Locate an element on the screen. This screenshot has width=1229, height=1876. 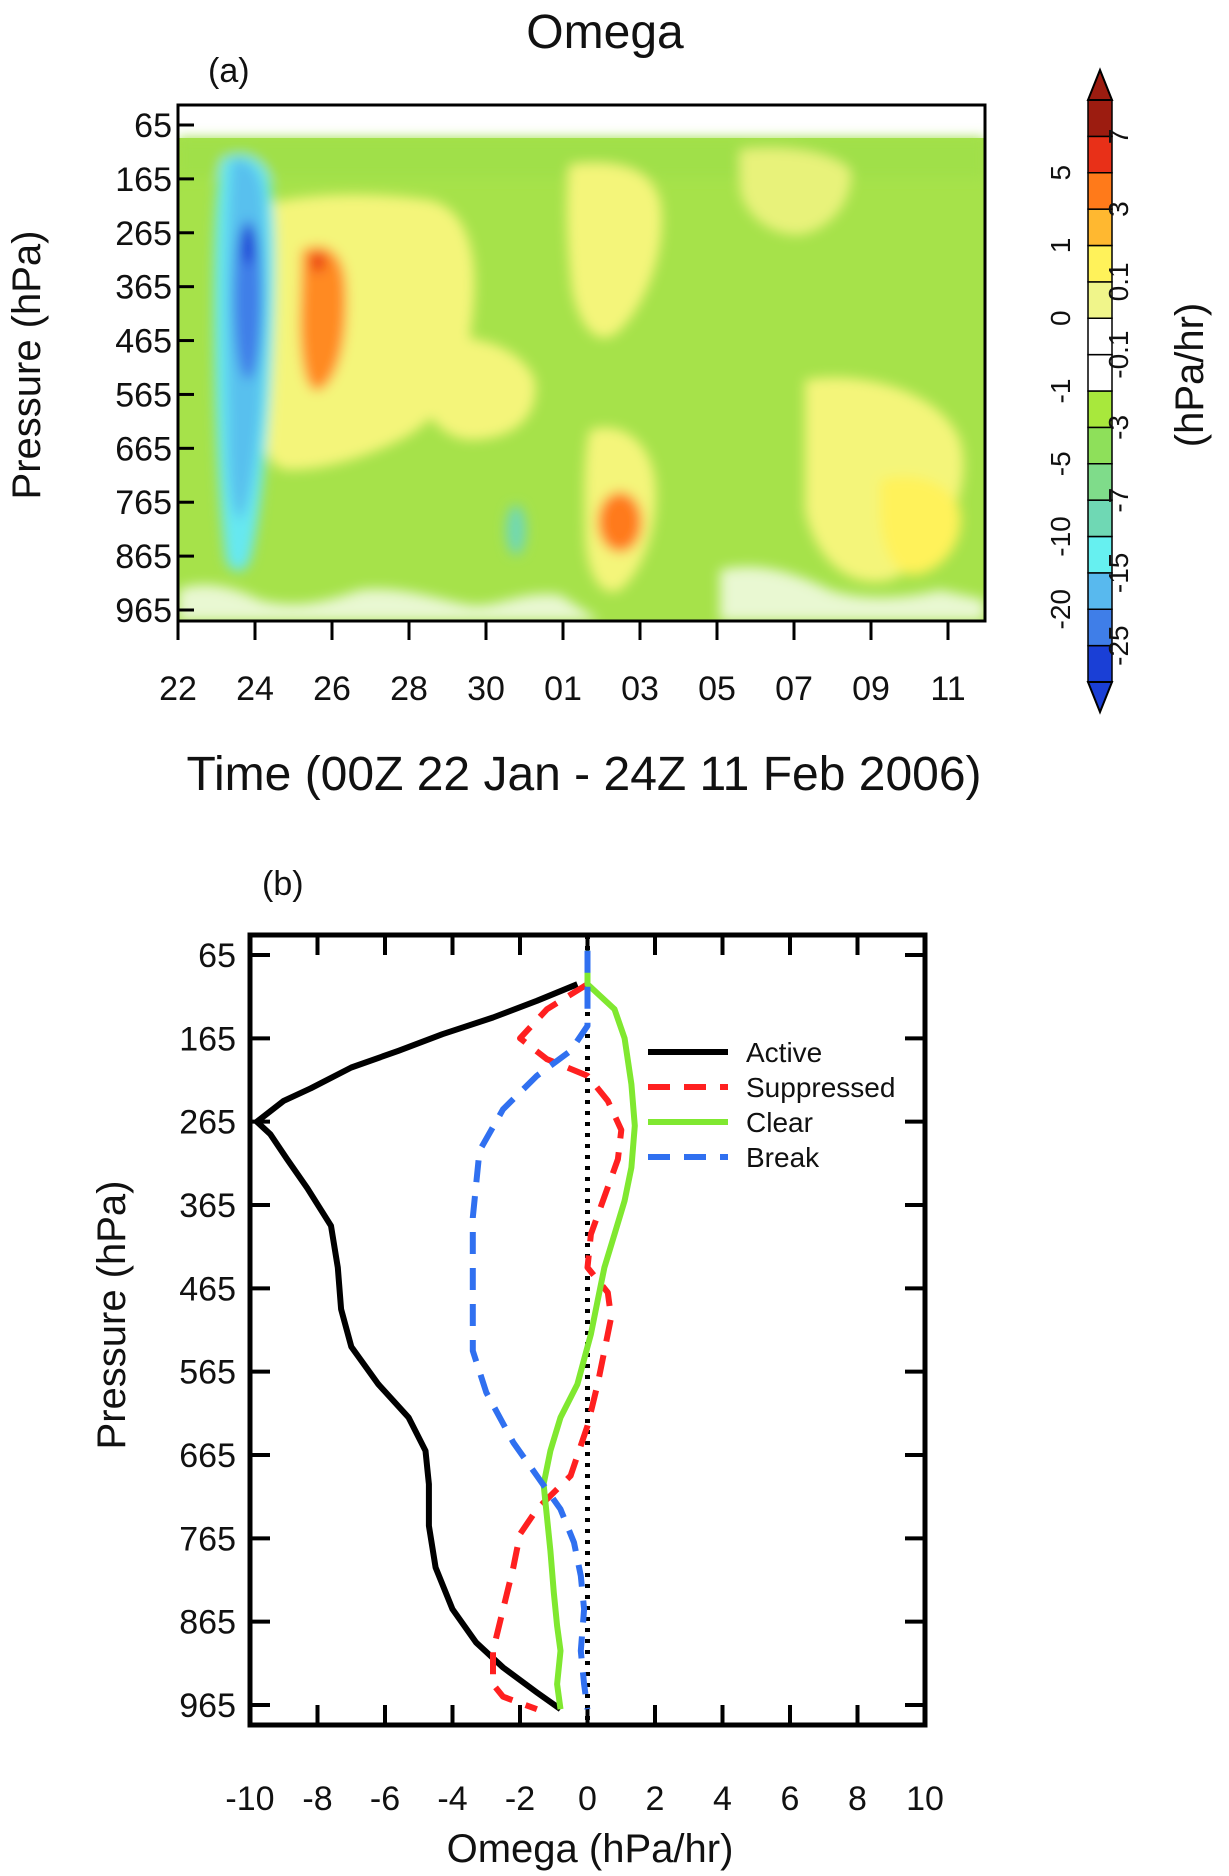
y-tick-label-b: 365 is located at coordinates (207, 1206).